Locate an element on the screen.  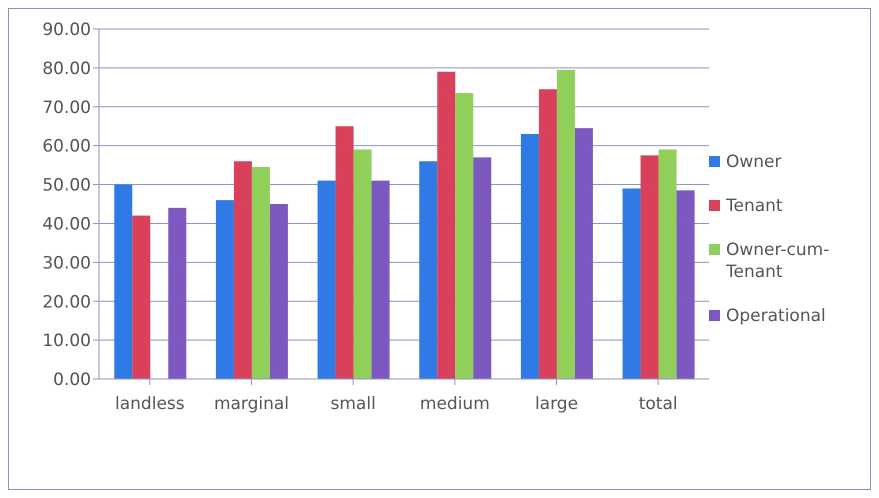
legend-label: Owner is located at coordinates (754, 162).